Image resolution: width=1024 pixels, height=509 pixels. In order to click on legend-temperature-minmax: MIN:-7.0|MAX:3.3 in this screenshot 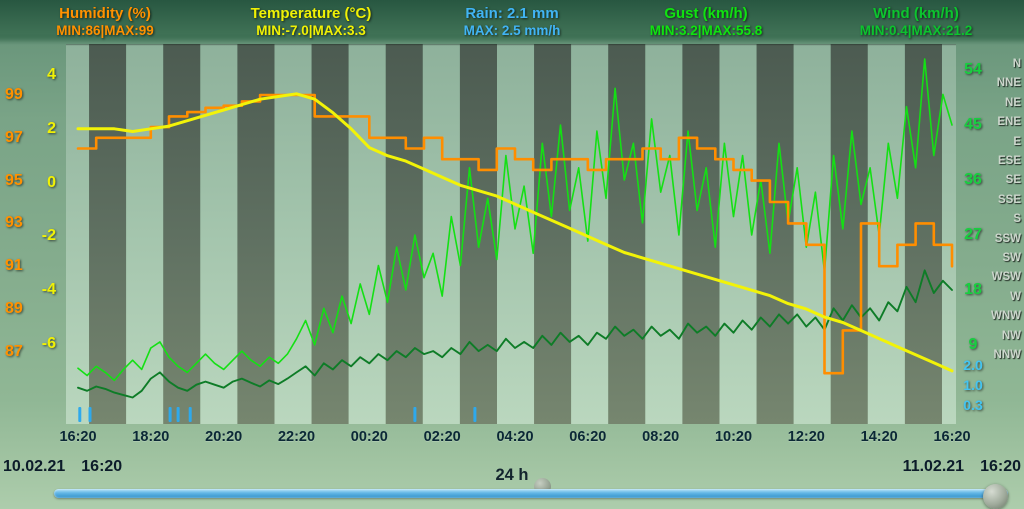, I will do `click(311, 30)`.